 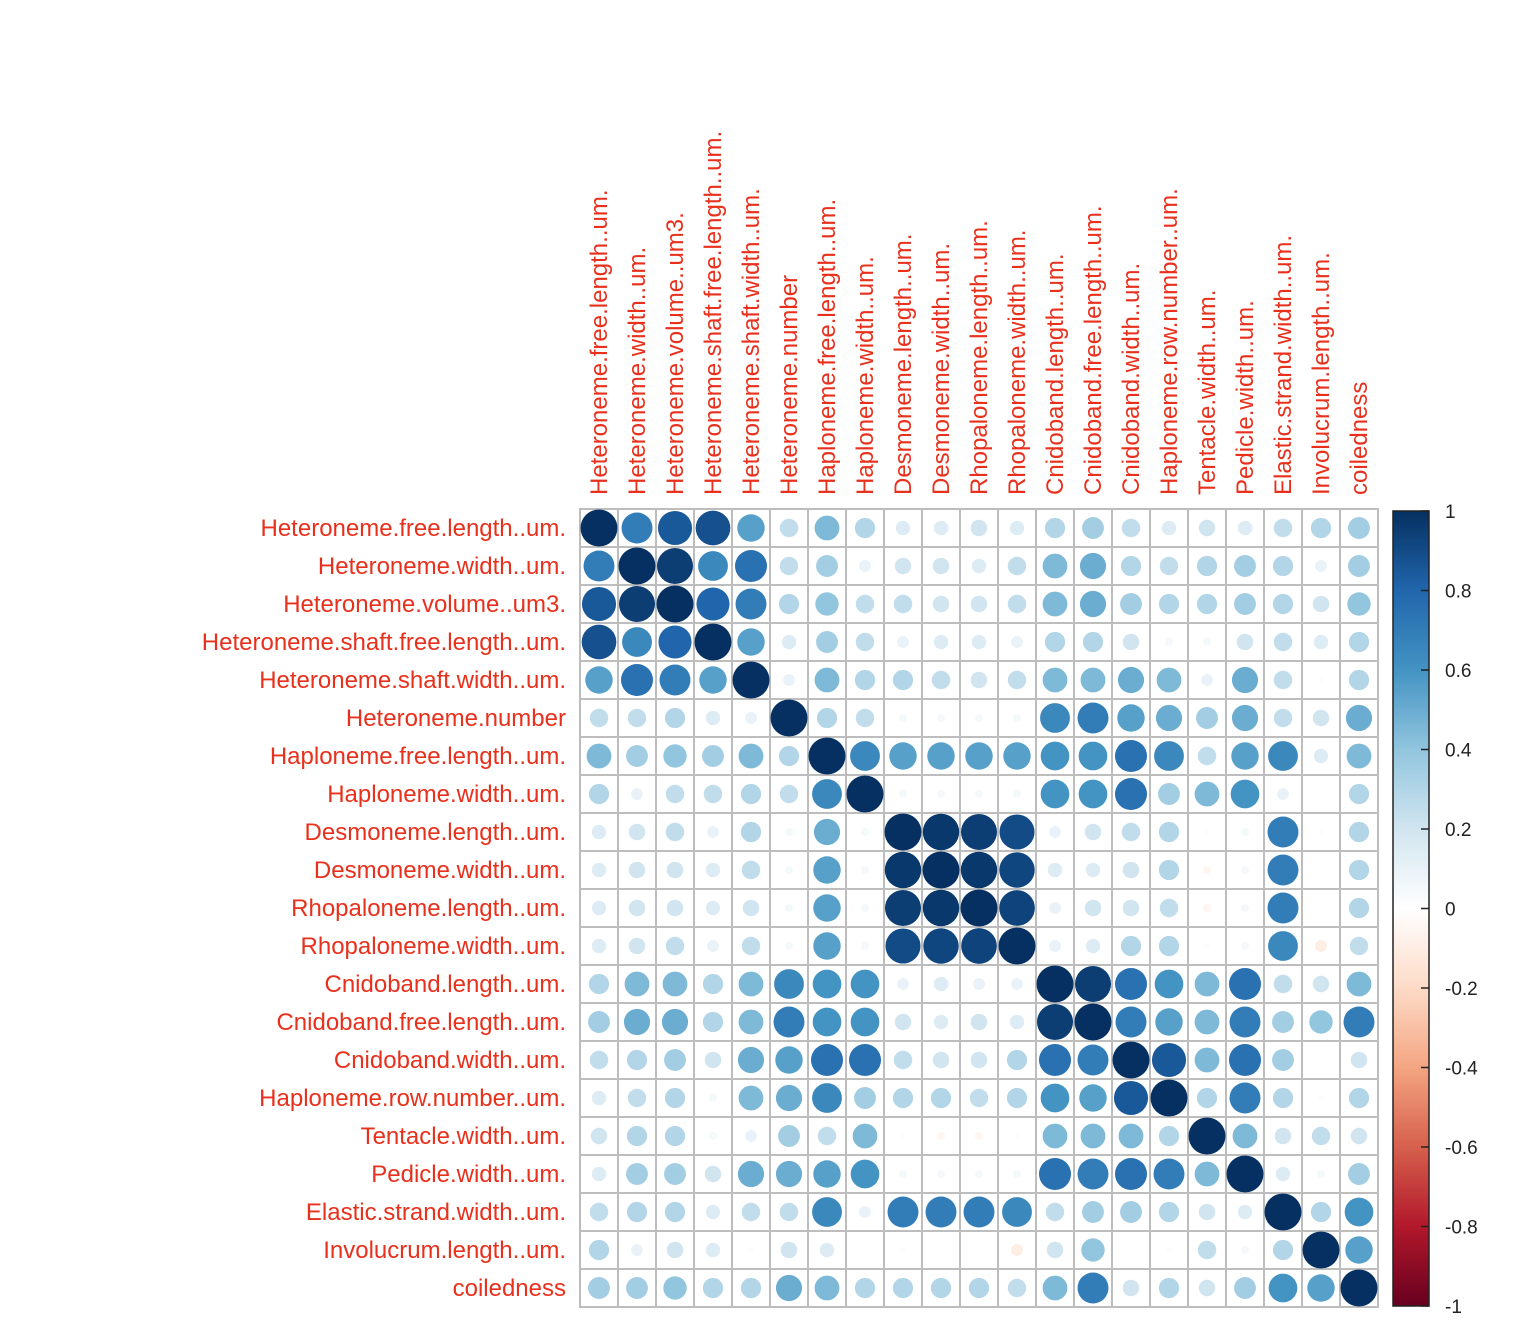 I want to click on column-label: Heteroneme.shaft.free.length..um., so click(x=713, y=313).